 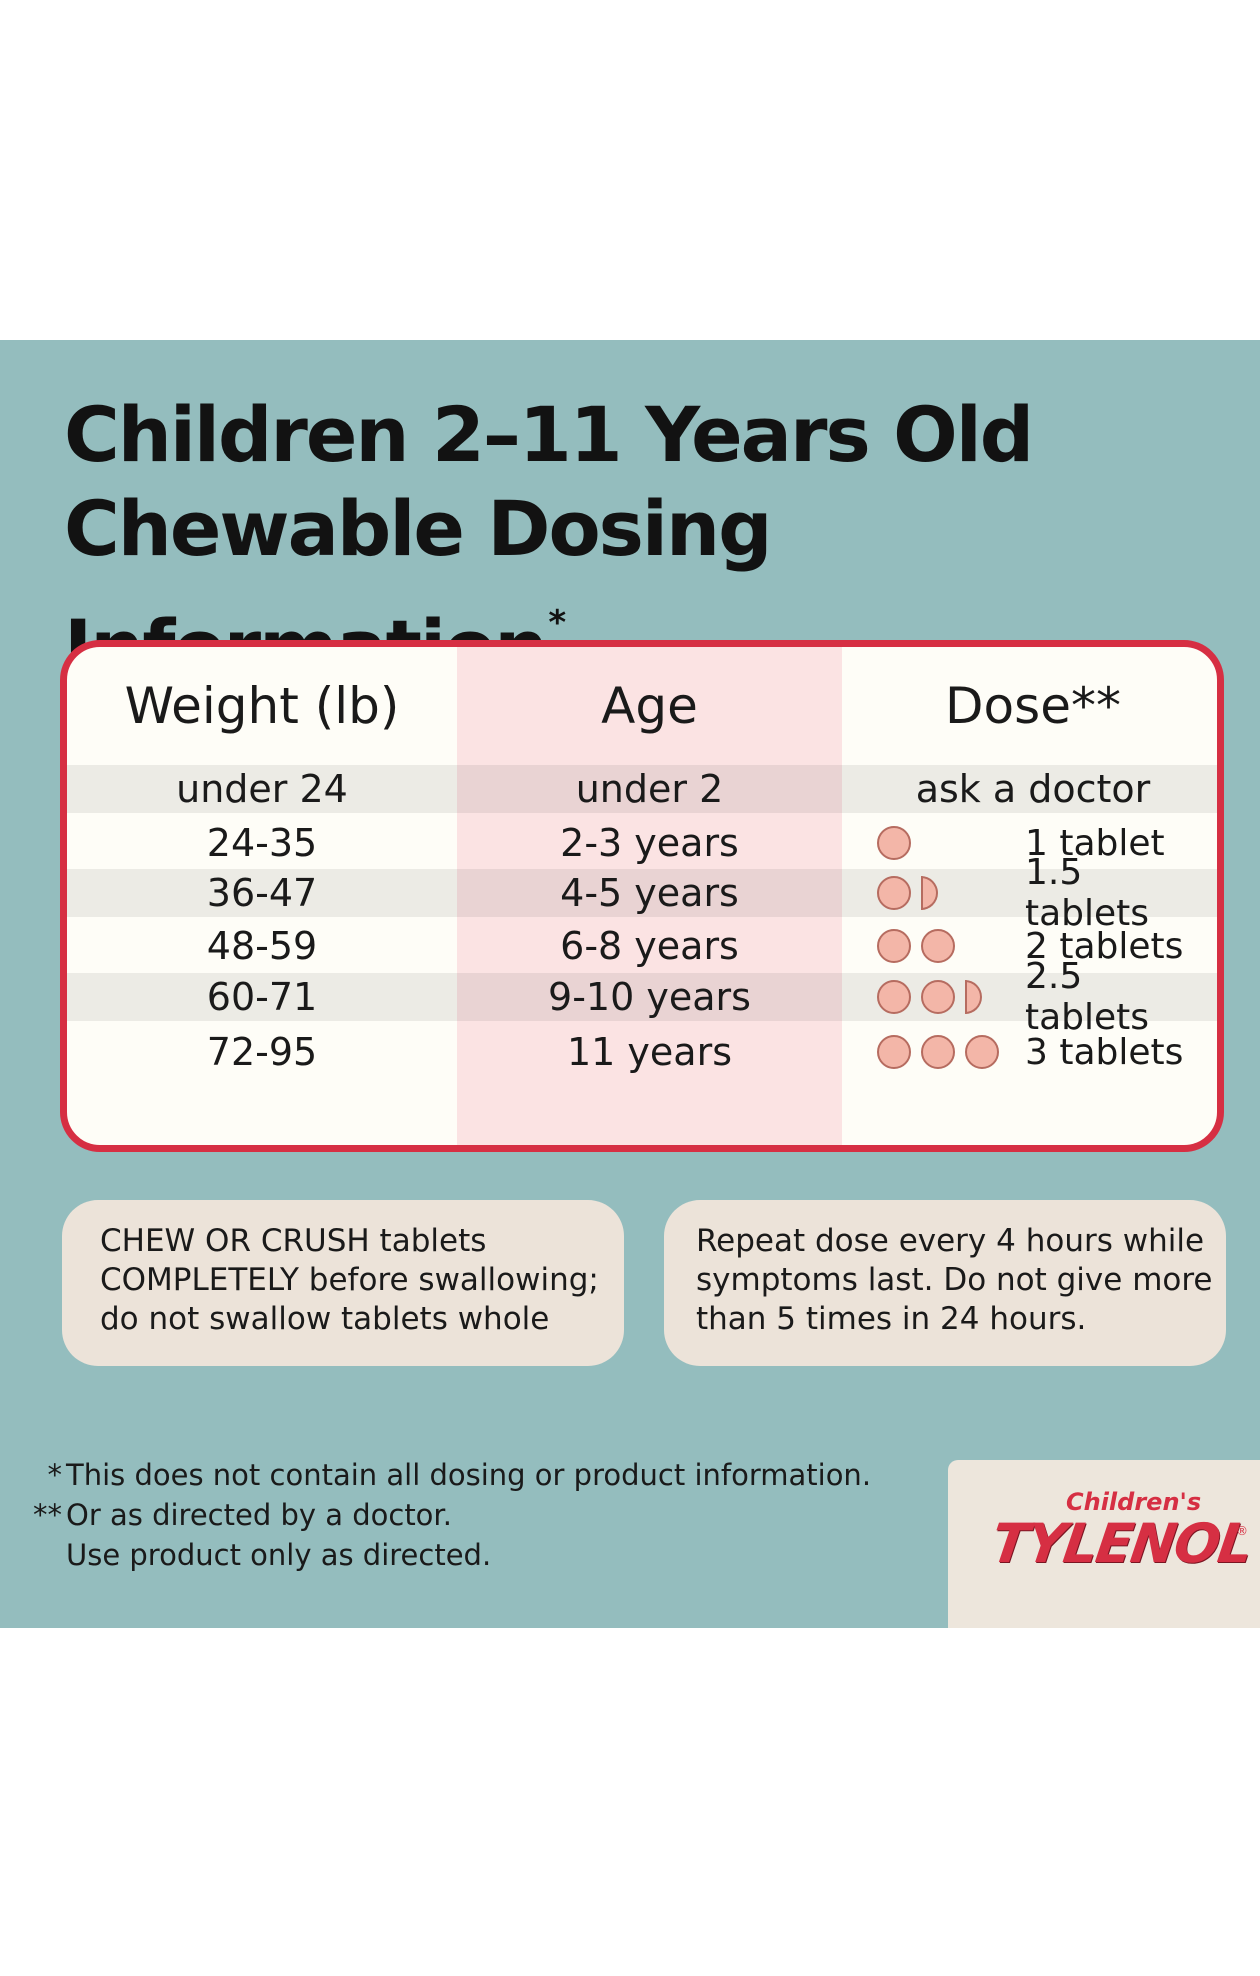 I want to click on footnote-text: Or as directed by a doctor., so click(x=259, y=1515).